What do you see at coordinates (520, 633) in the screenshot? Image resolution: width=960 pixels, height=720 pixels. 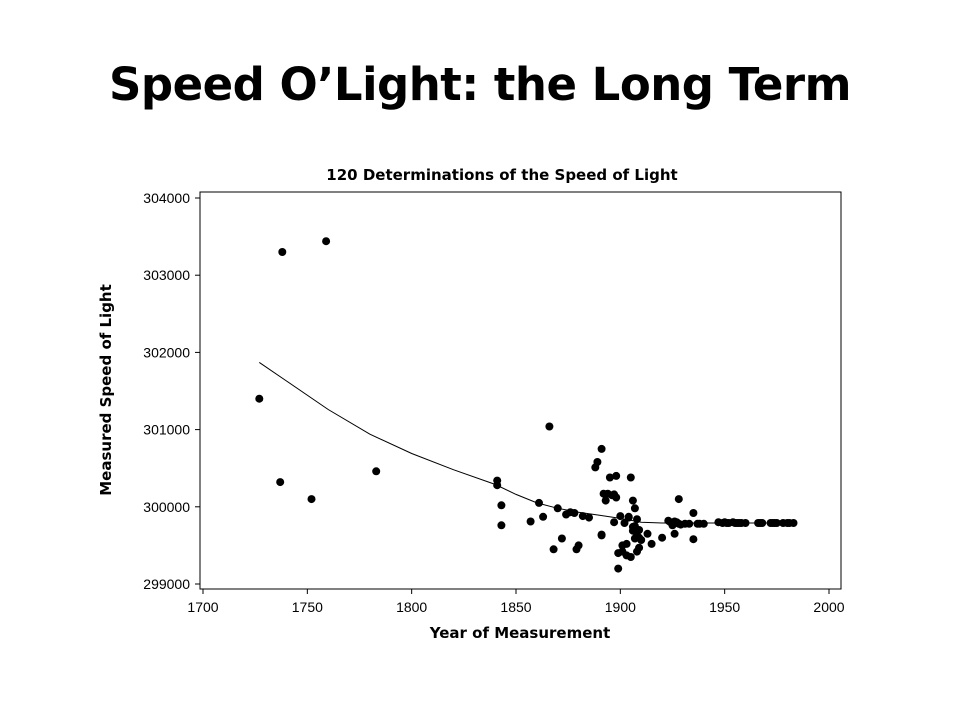 I see `x-axis-label: Year of Measurement` at bounding box center [520, 633].